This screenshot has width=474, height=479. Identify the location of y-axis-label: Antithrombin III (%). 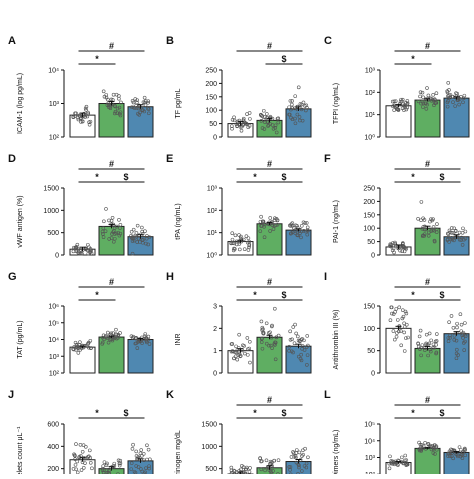
(336, 340).